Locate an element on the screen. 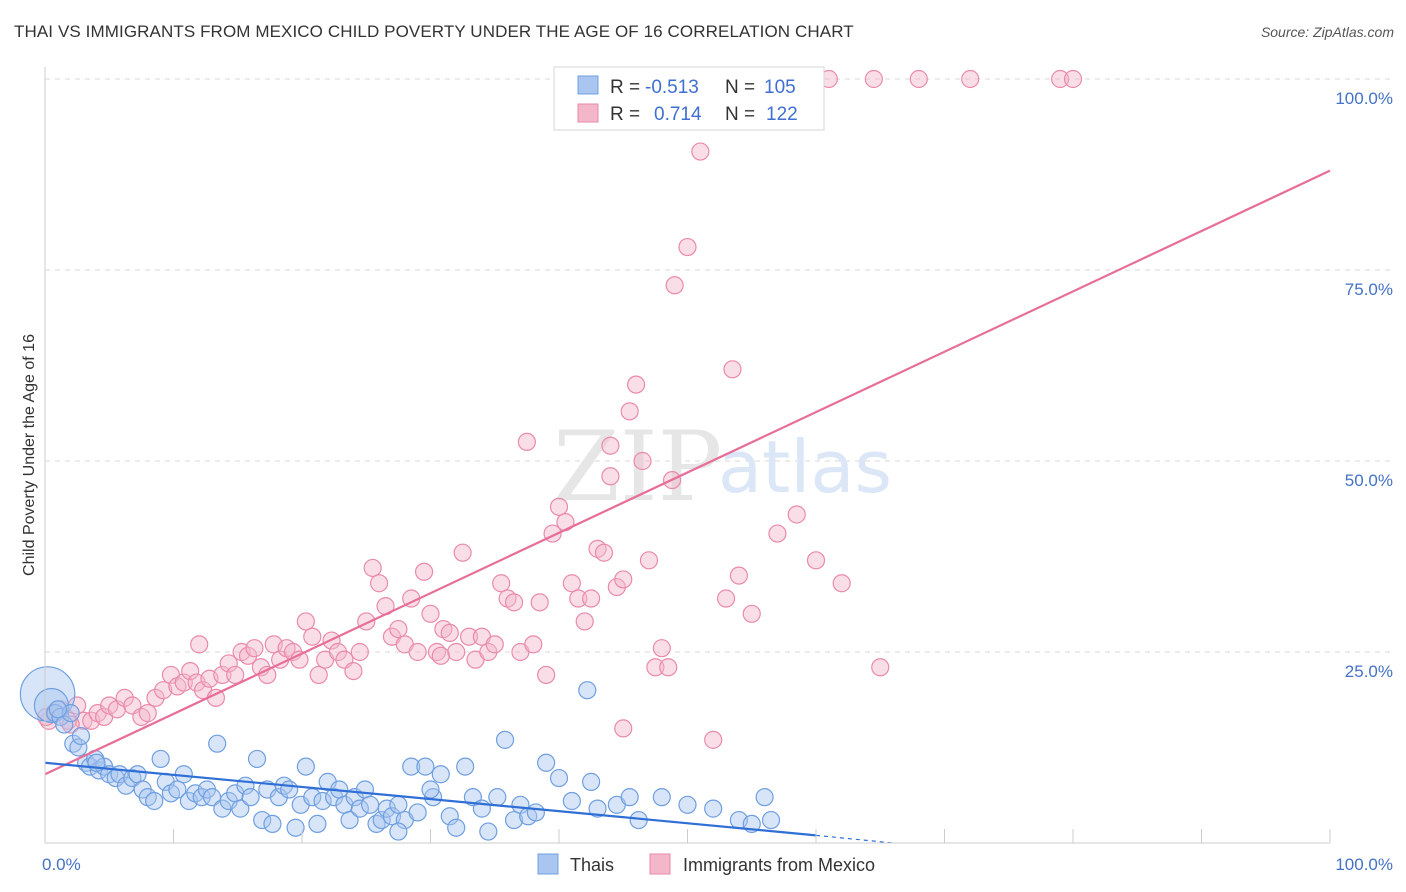 Image resolution: width=1406 pixels, height=892 pixels. x-tick-label-1: 100.0% is located at coordinates (1364, 864).